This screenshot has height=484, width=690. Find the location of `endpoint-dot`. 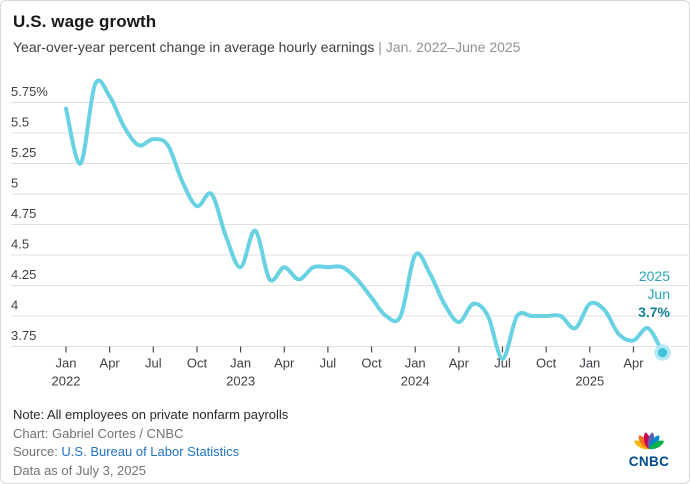

endpoint-dot is located at coordinates (662, 352).